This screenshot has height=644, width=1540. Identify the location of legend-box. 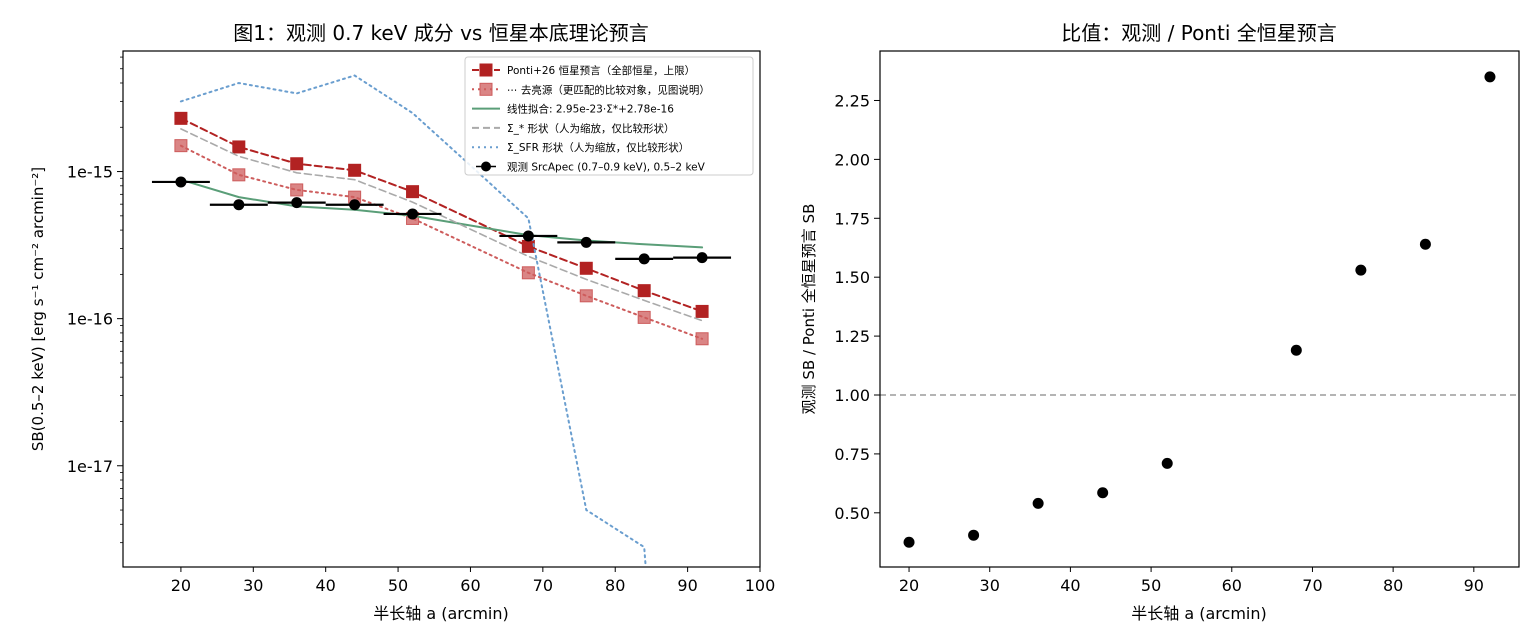
(609, 116).